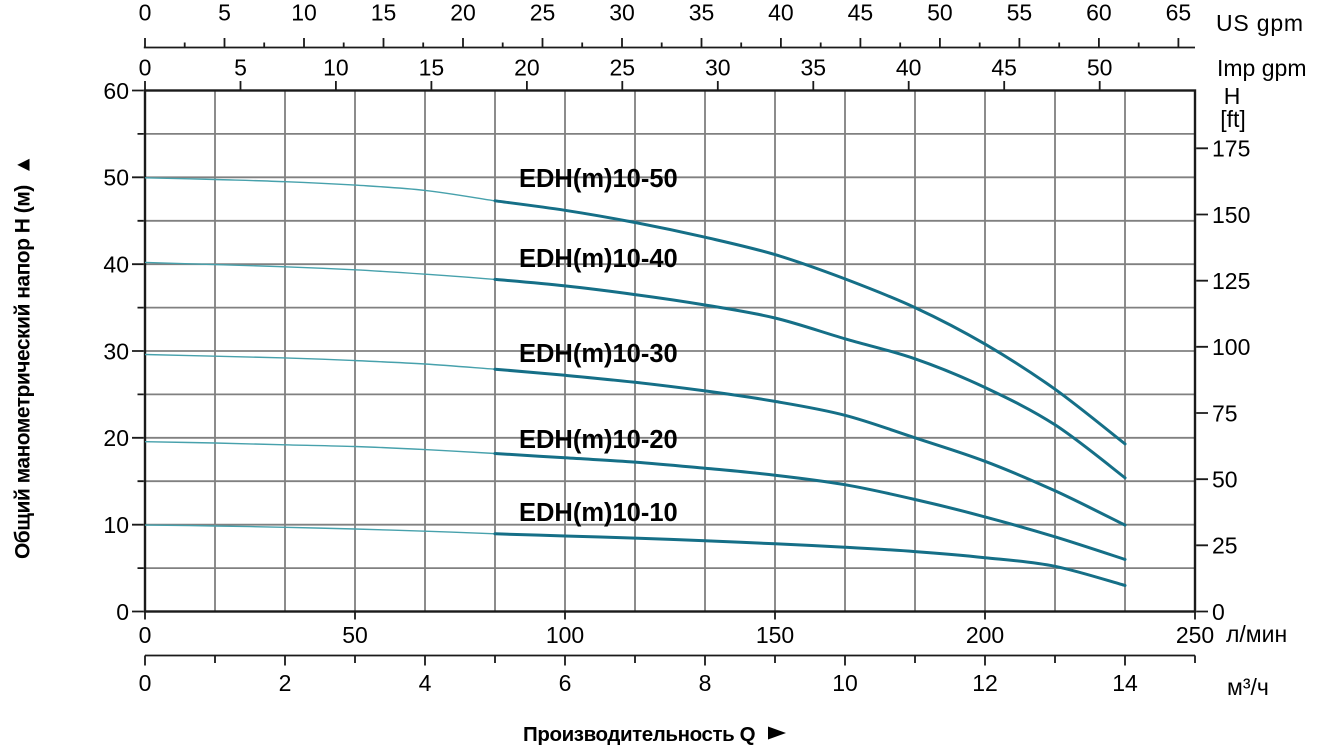 The height and width of the screenshot is (755, 1330). Describe the element at coordinates (639, 734) in the screenshot. I see `svg-text: Производительность Q` at that location.